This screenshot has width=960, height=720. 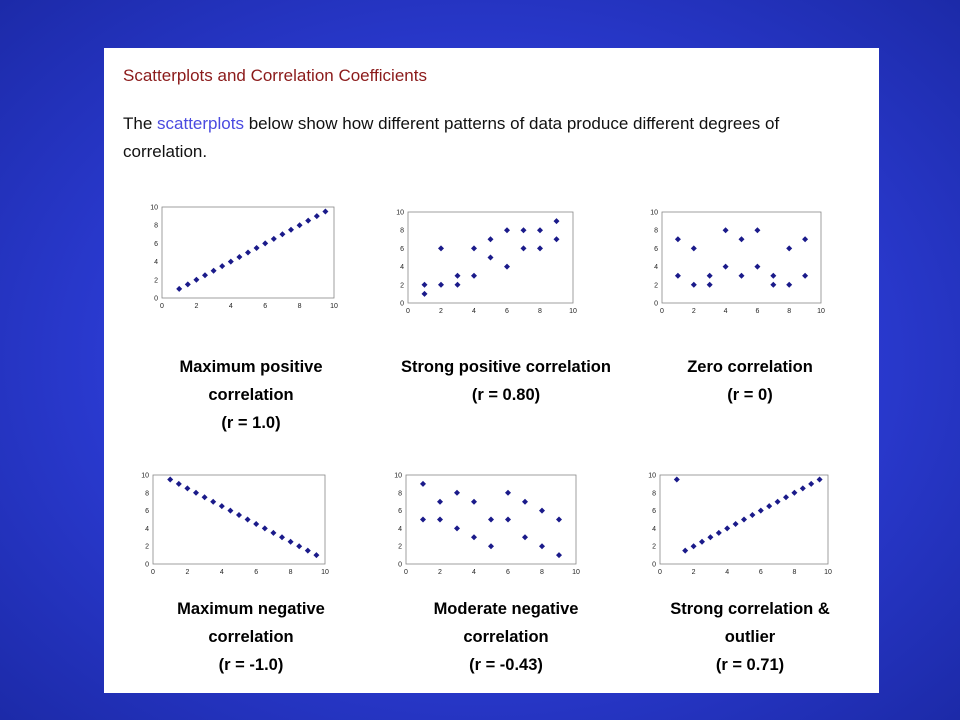 I want to click on chart-caption-max-negative: Maximum negative correlation (r = -1.0), so click(x=251, y=637).